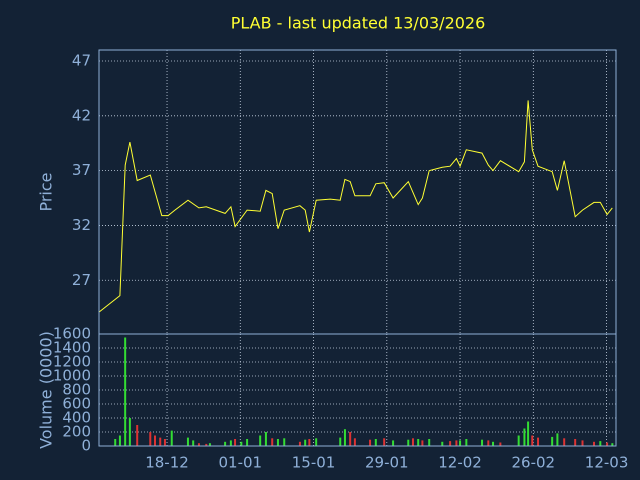  I want to click on y-tick-label: 400, so click(76, 418).